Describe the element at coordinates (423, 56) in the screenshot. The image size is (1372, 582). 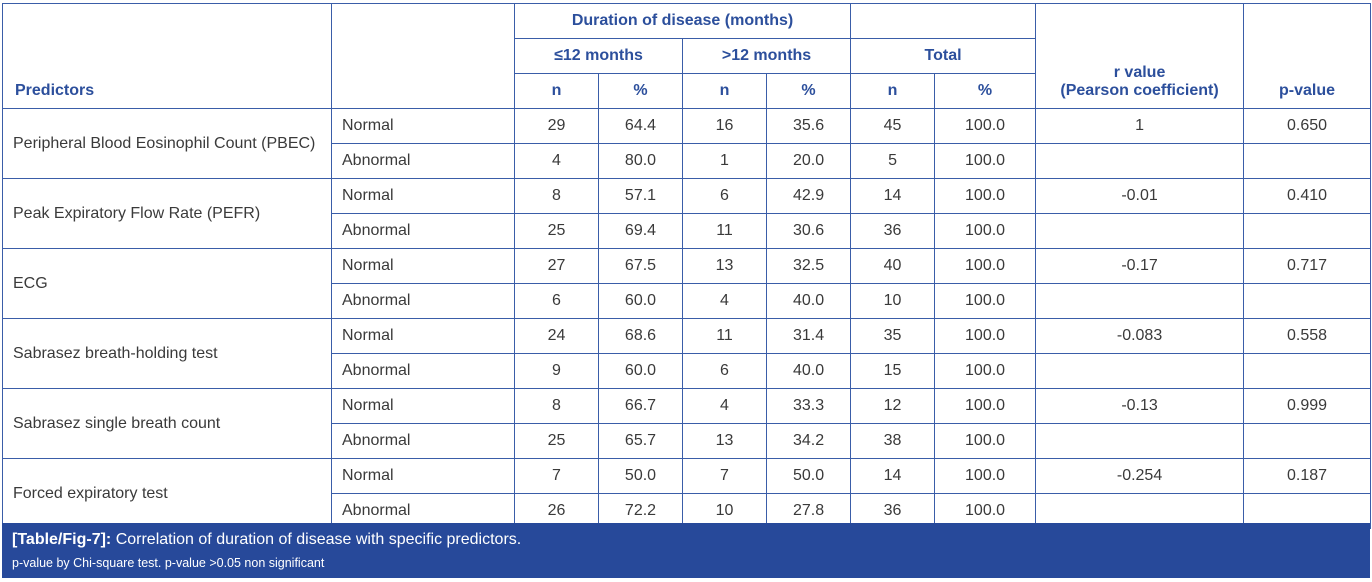
I see `header-blank` at that location.